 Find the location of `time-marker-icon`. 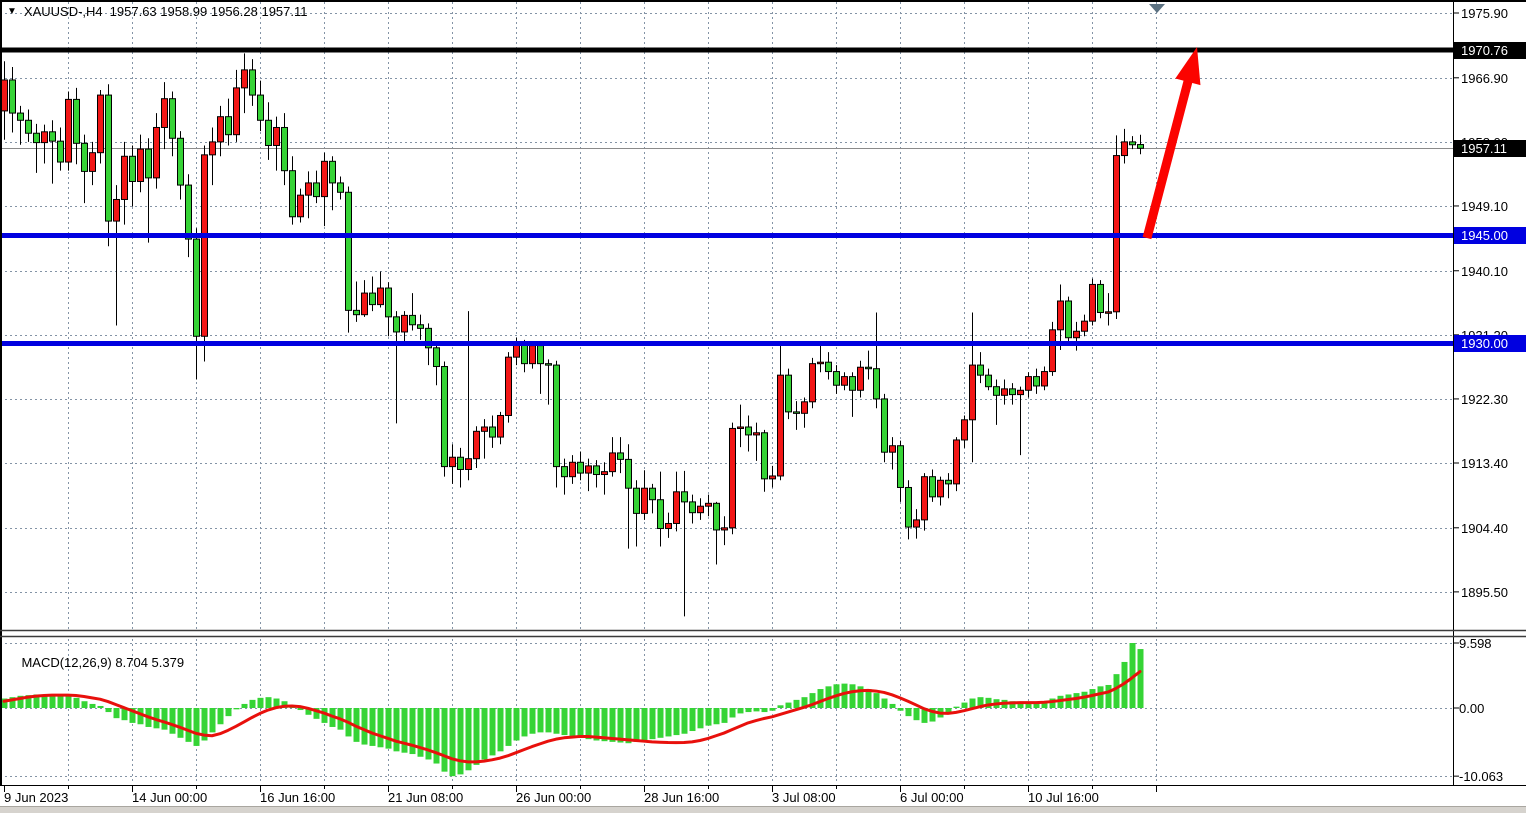

time-marker-icon is located at coordinates (1157, 8).